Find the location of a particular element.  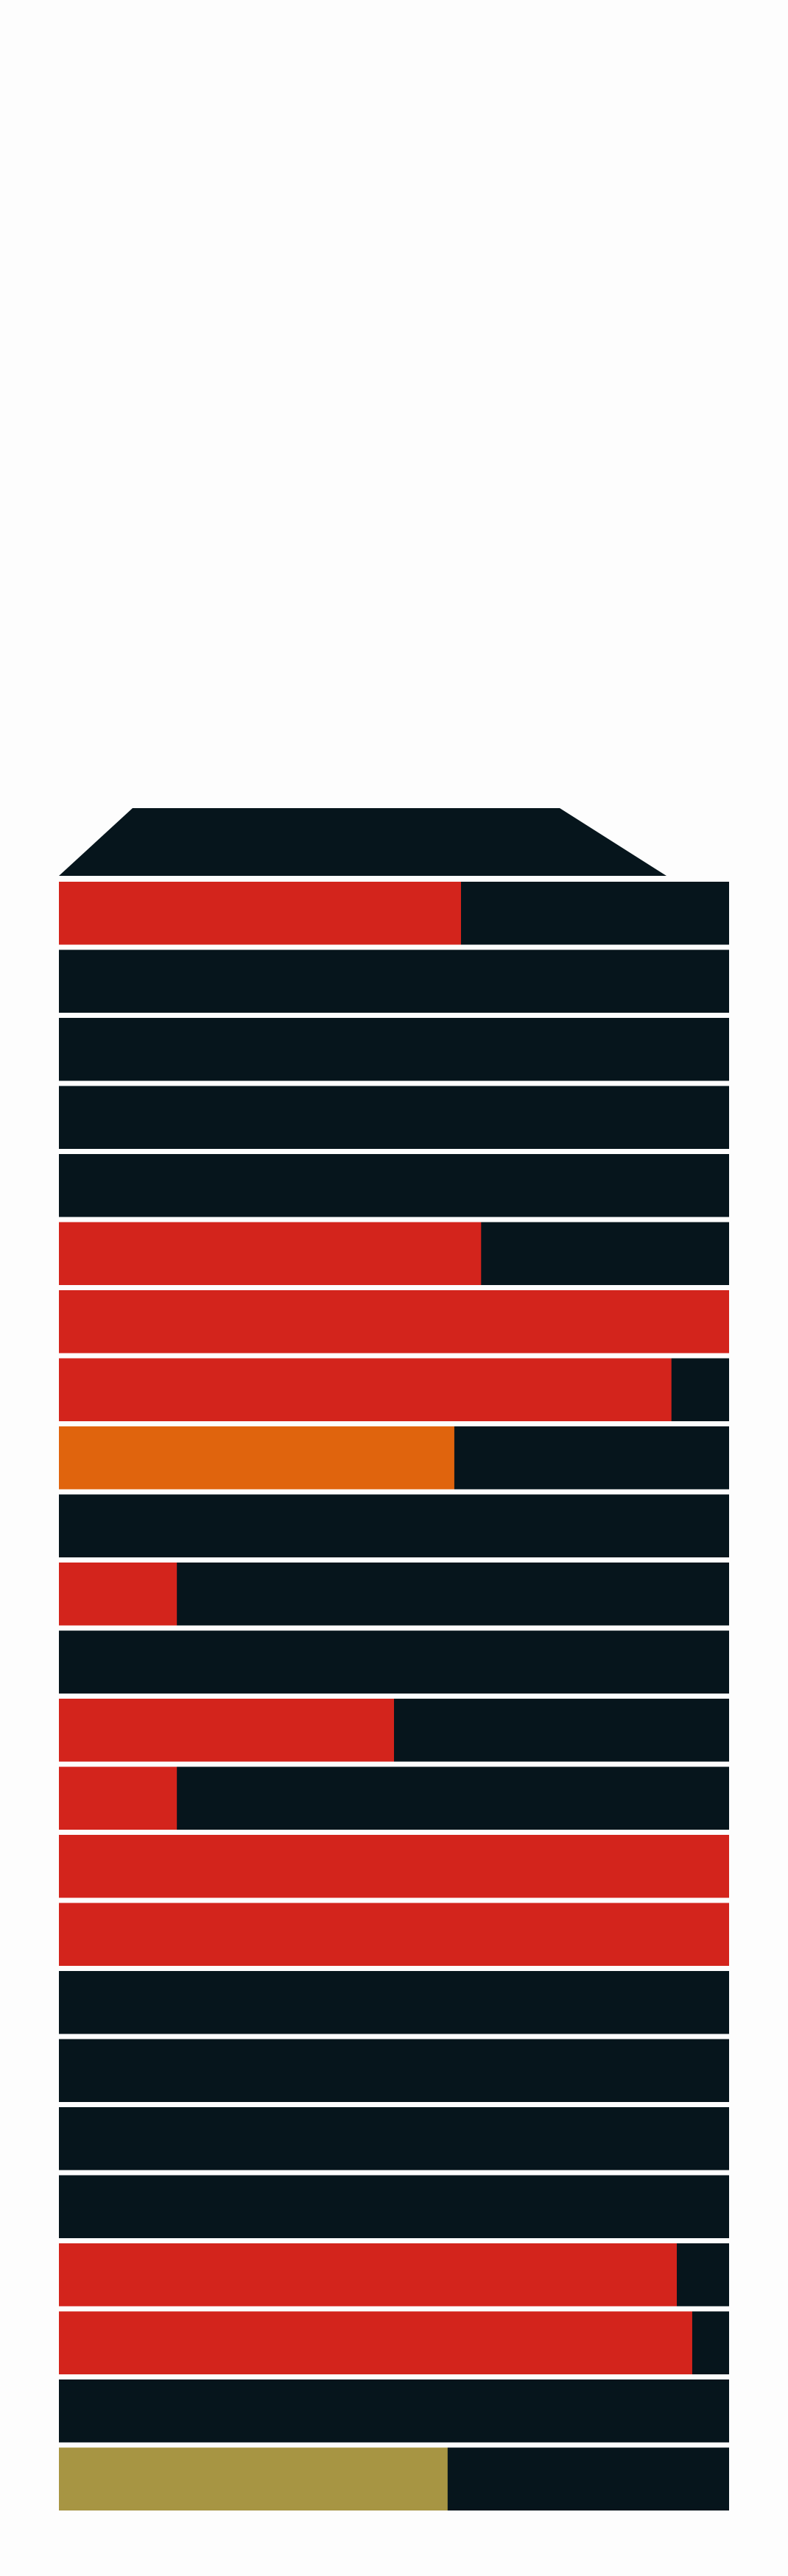

building-roof is located at coordinates (362, 842).